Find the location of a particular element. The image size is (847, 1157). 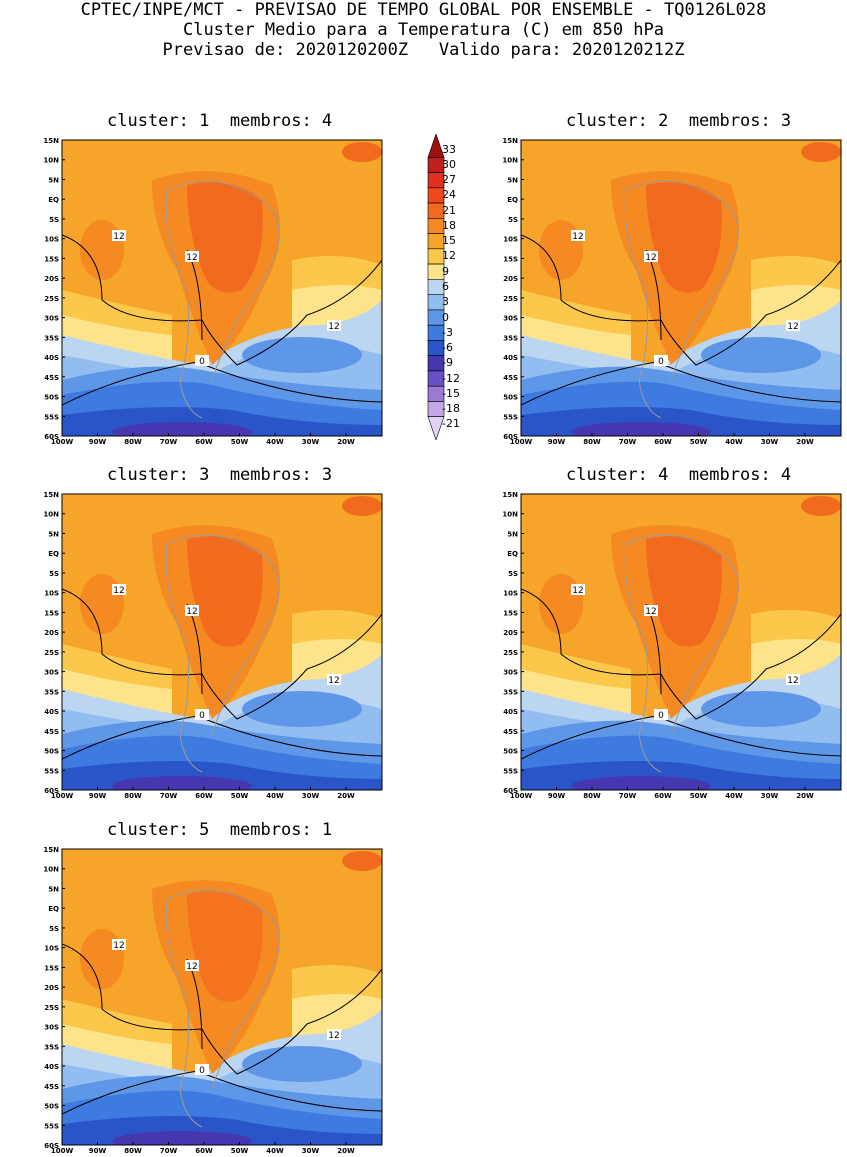

colorbar-label: 27 is located at coordinates (449, 180).